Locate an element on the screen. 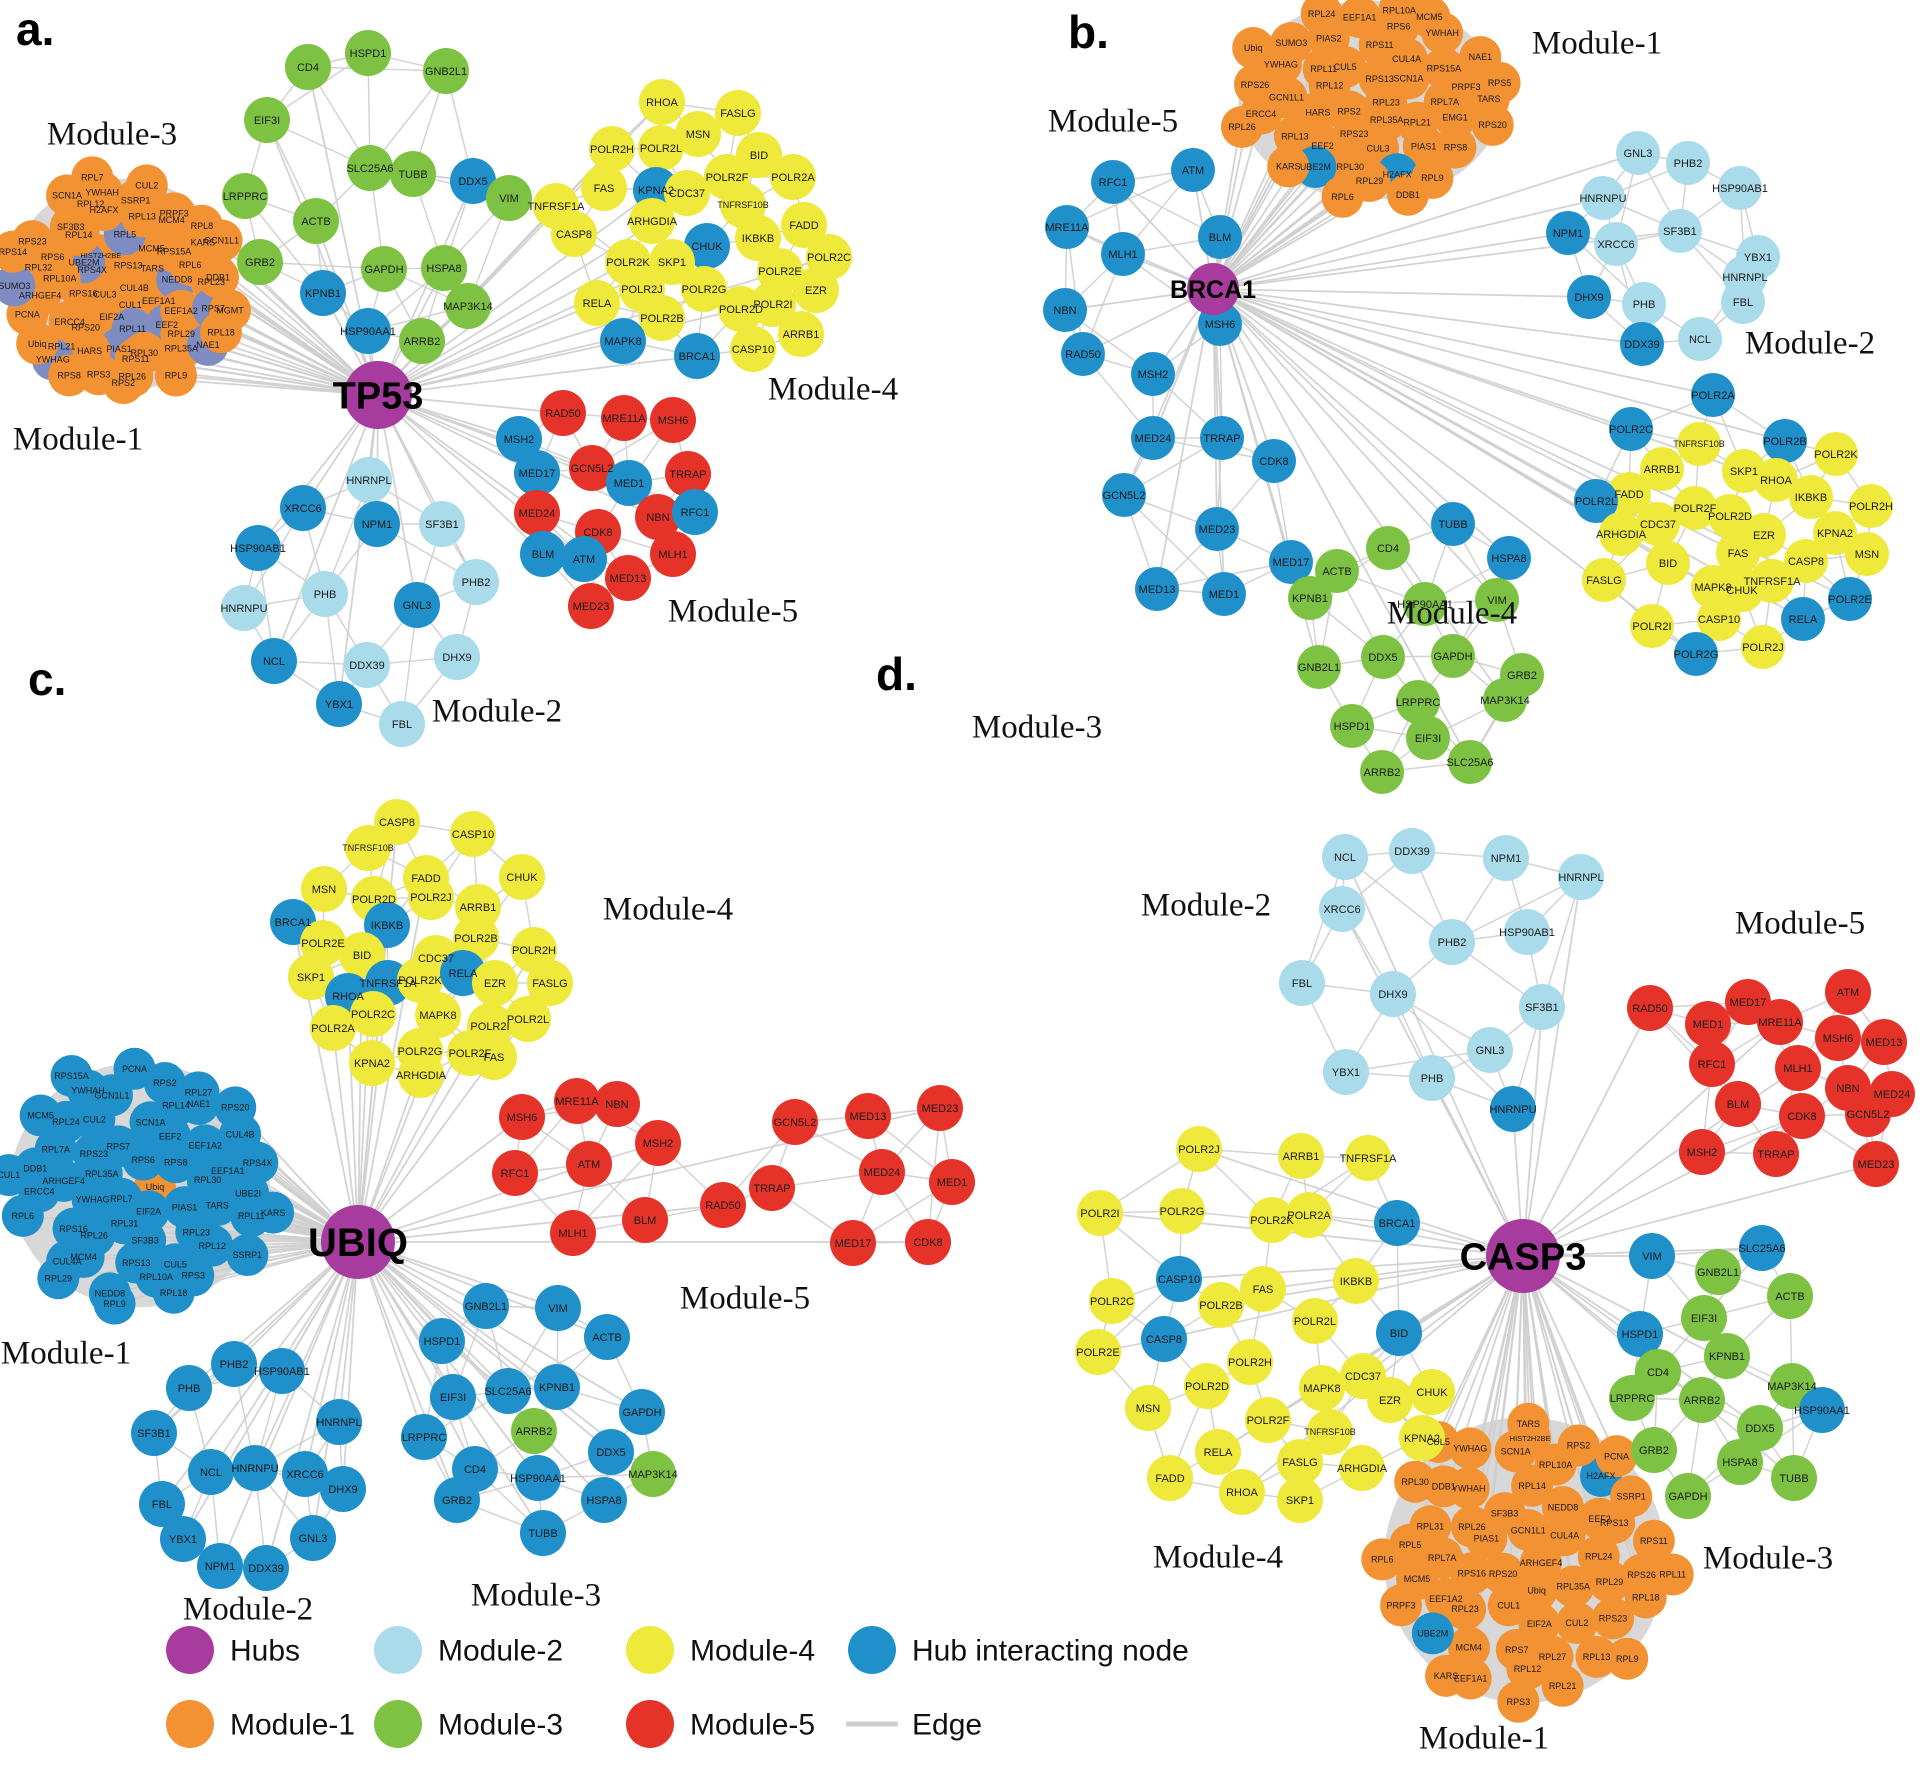  node-atm is located at coordinates (584, 559).